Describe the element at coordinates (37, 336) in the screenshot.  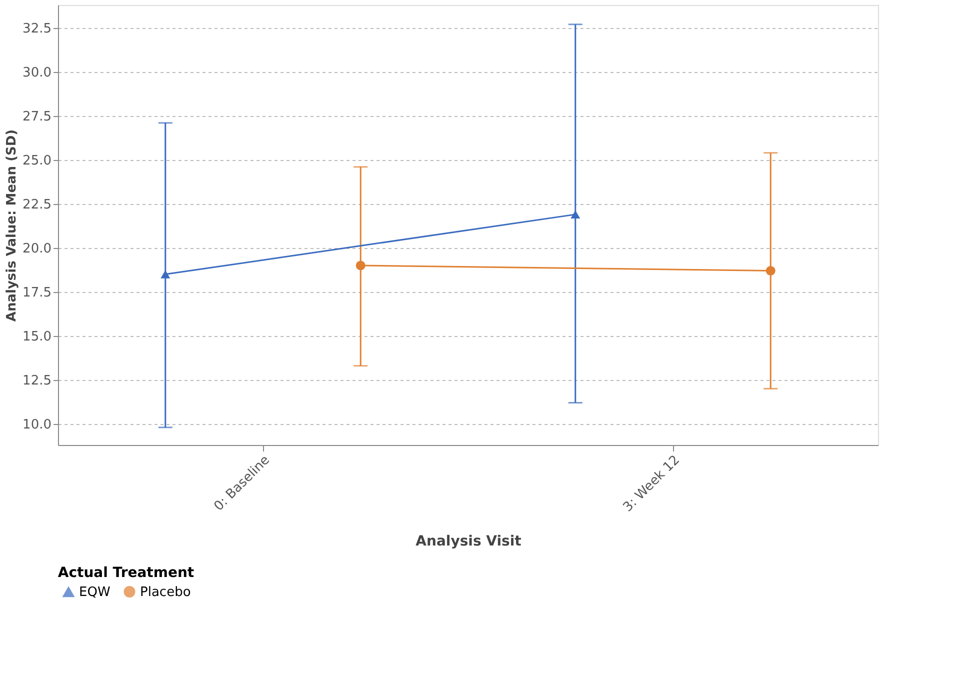
I see `y-tick-label: 15.0` at that location.